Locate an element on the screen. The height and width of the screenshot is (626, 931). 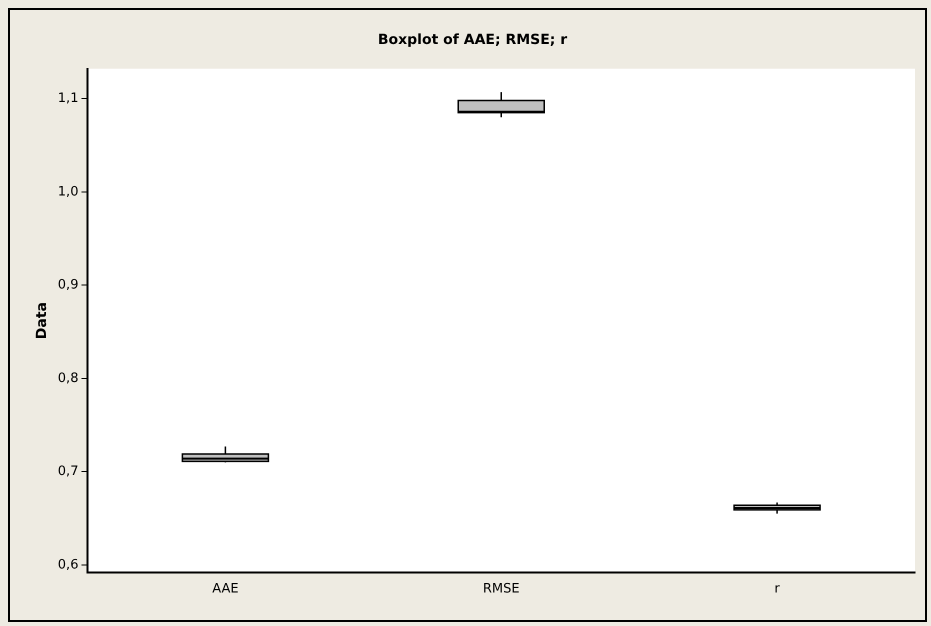
chart-title: Boxplot of AAE; RMSE; r is located at coordinates (473, 40).